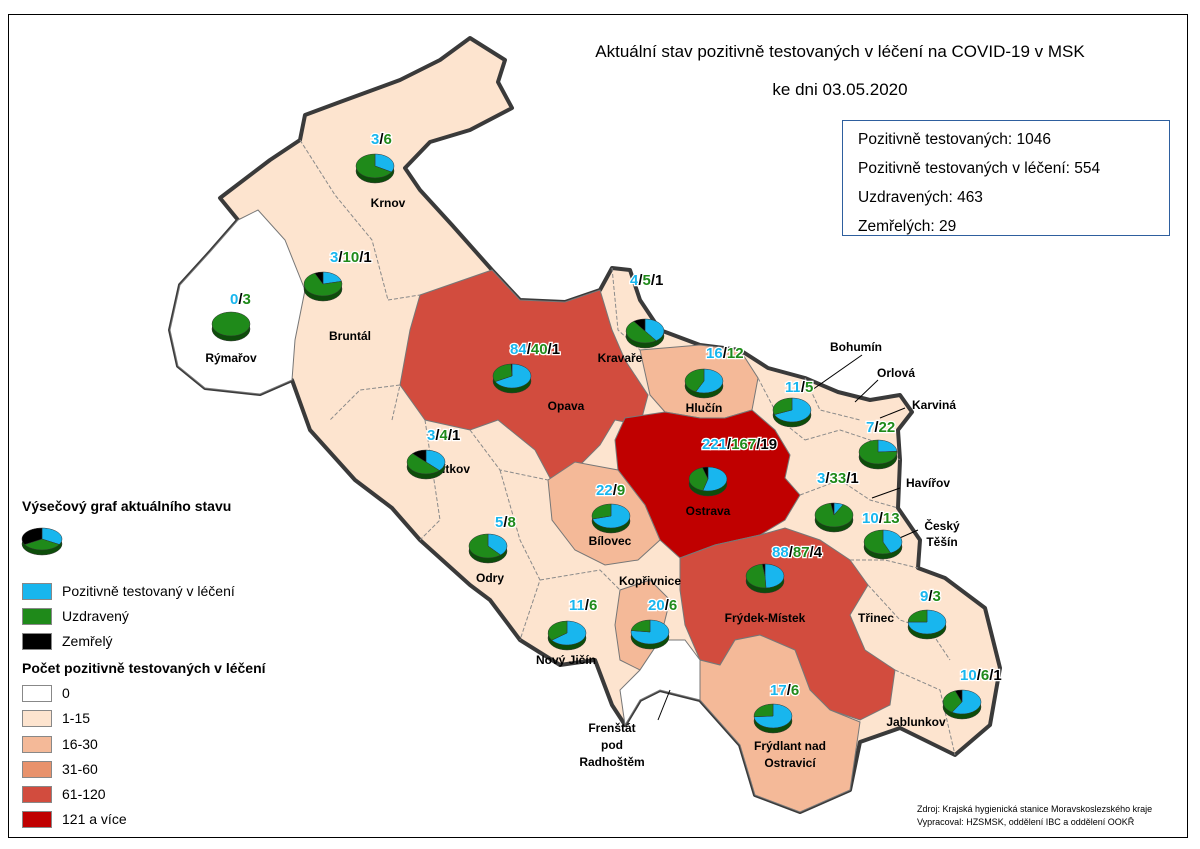 The width and height of the screenshot is (1200, 849). What do you see at coordinates (924, 596) in the screenshot?
I see `district-18-in-treatment: 9` at bounding box center [924, 596].